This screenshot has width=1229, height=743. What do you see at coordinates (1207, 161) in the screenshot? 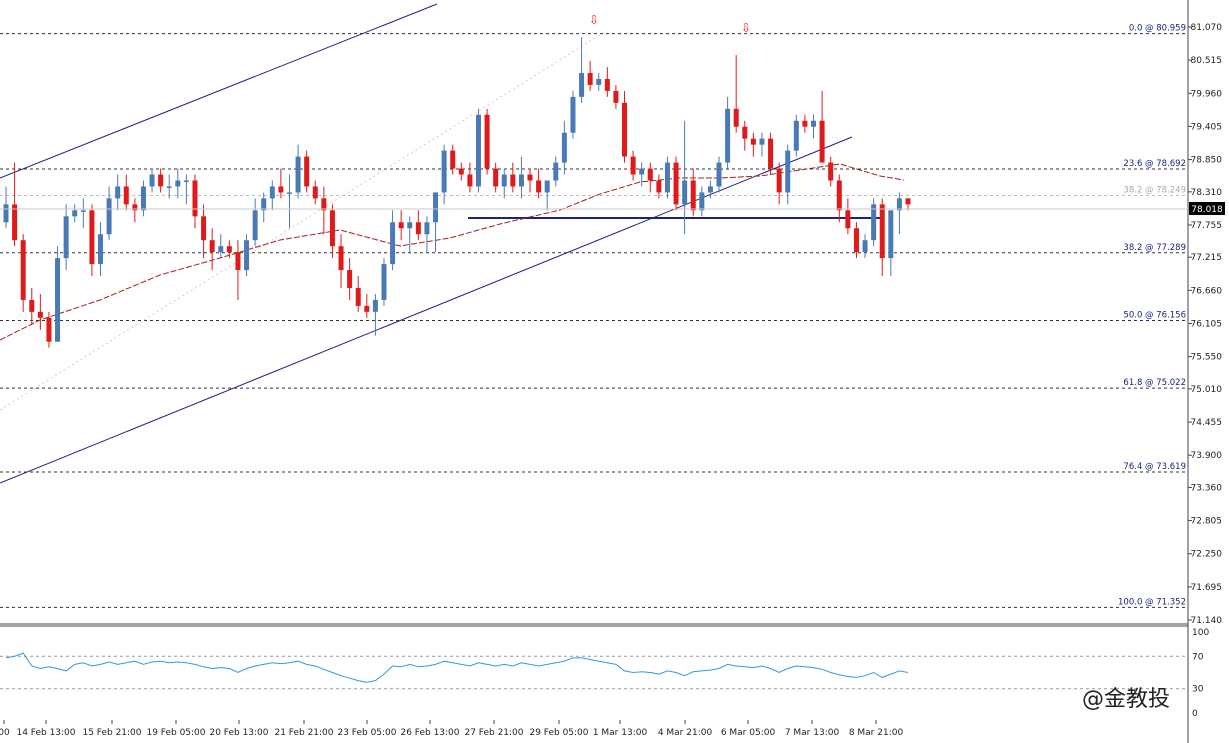
I see `price-tick-label: 78.850` at bounding box center [1207, 161].